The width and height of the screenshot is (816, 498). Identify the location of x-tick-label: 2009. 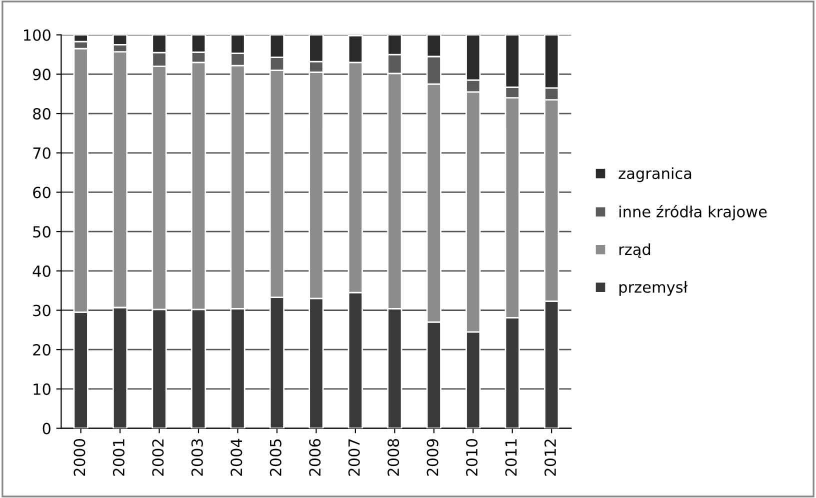
(432, 457).